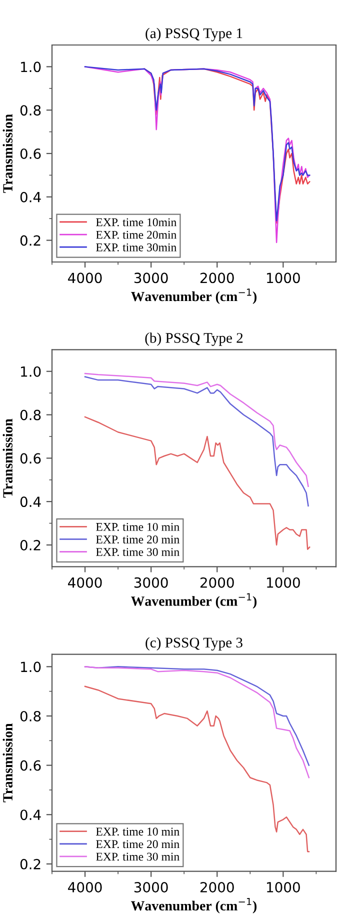 This screenshot has height=914, width=343. I want to click on legend-label: EXP. time 30min, so click(136, 247).